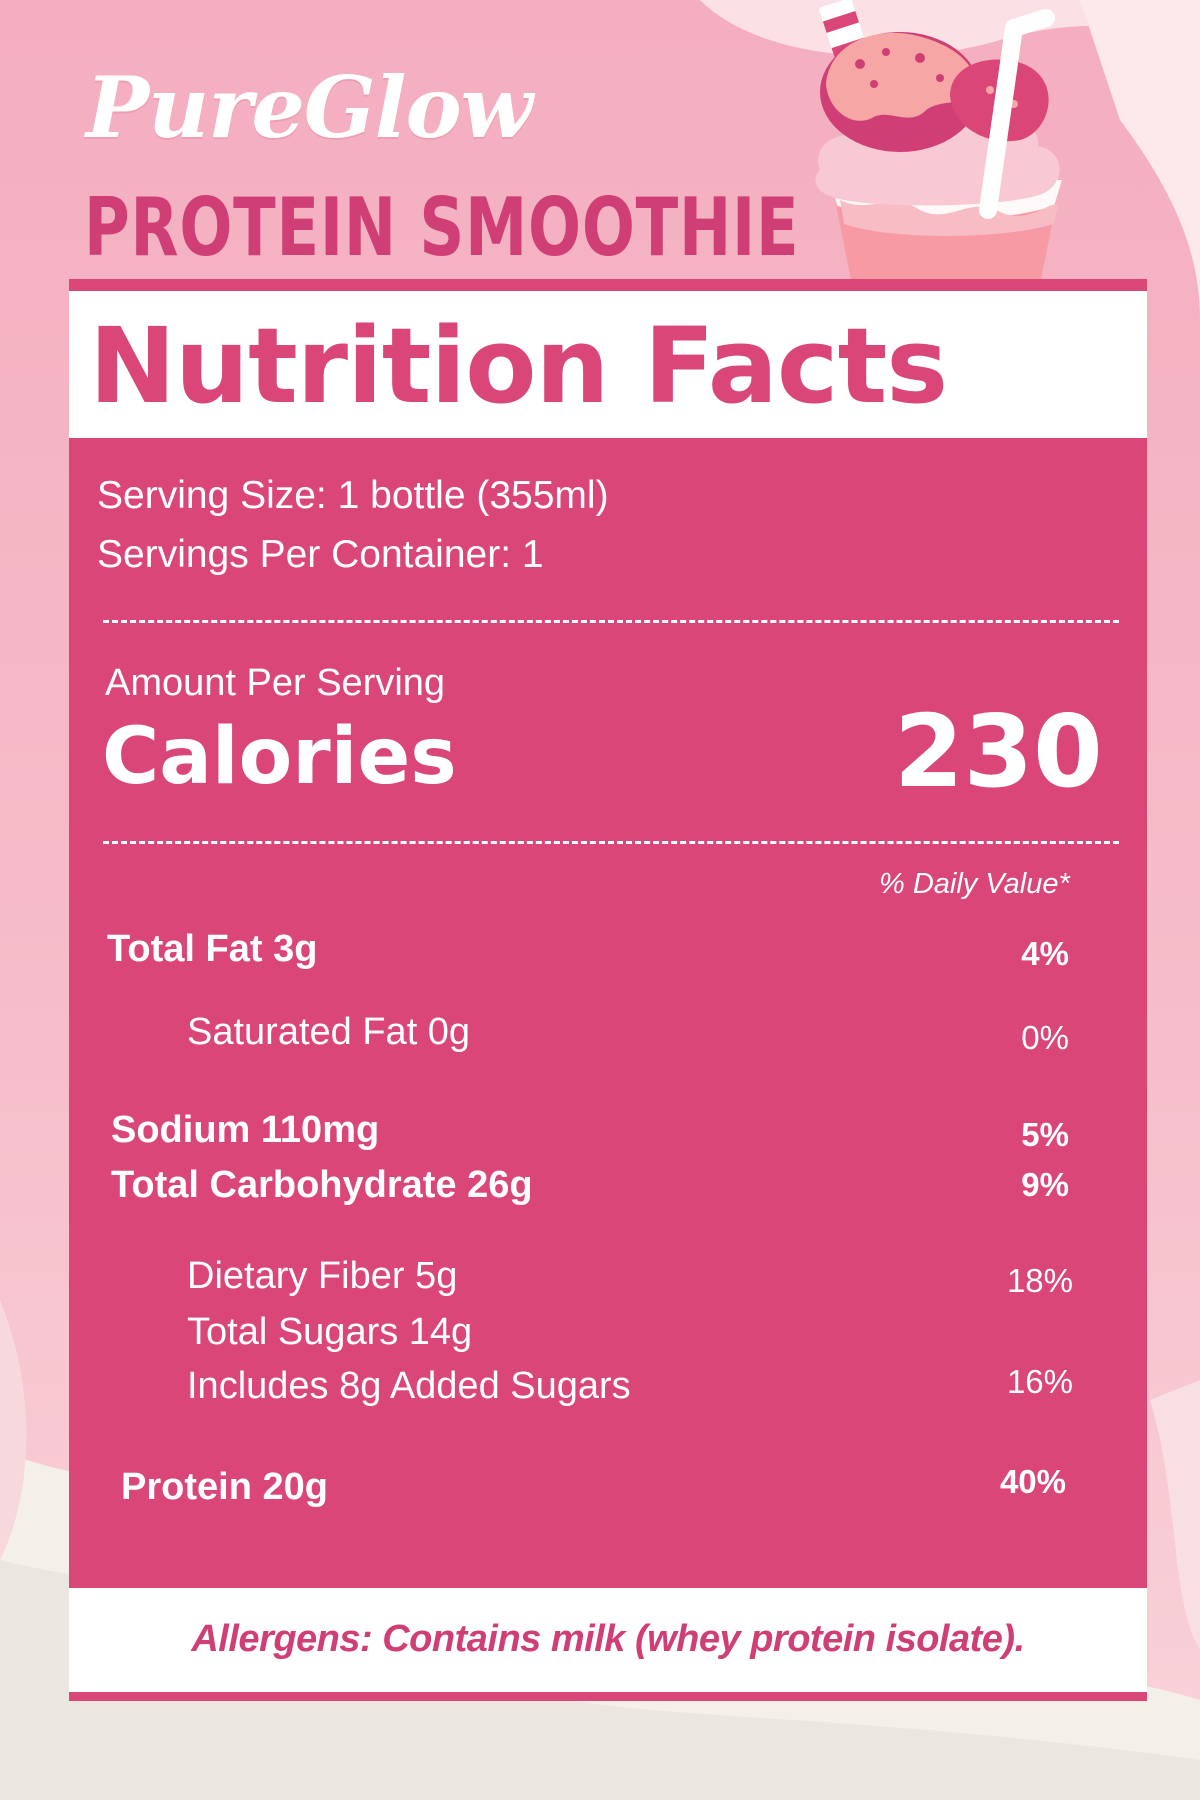 The image size is (1200, 1800). Describe the element at coordinates (320, 554) in the screenshot. I see `servings-per-container: Servings Per Container: 1` at that location.